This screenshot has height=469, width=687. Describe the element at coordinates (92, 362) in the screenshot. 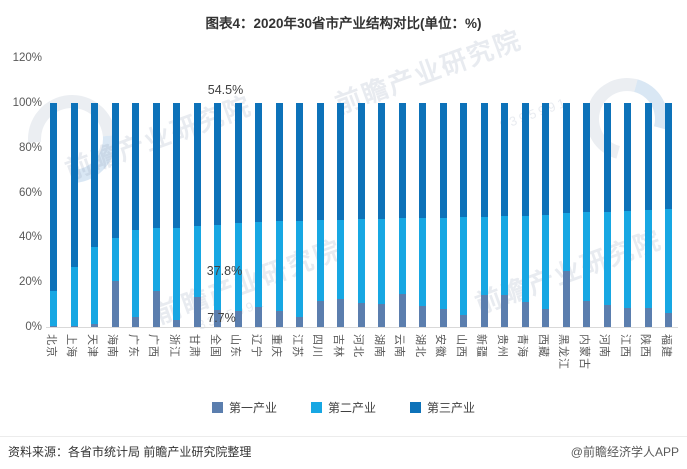

I see `x-label-slot: 天津` at that location.